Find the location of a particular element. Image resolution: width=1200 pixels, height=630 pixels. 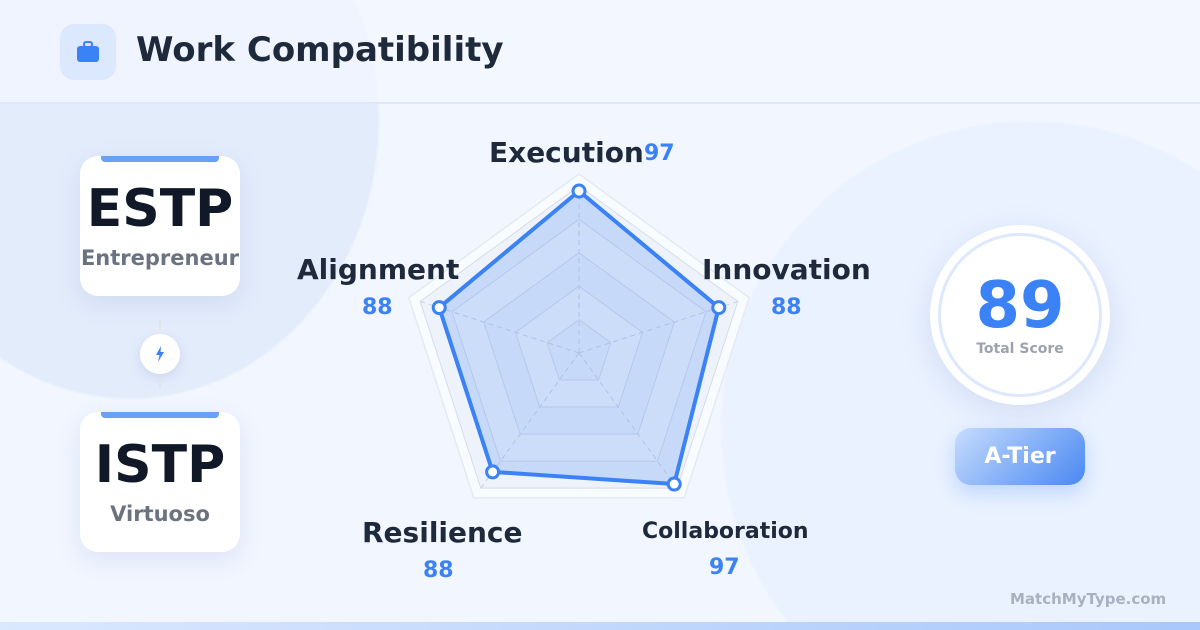

axis-label: Collaboration is located at coordinates (725, 531).